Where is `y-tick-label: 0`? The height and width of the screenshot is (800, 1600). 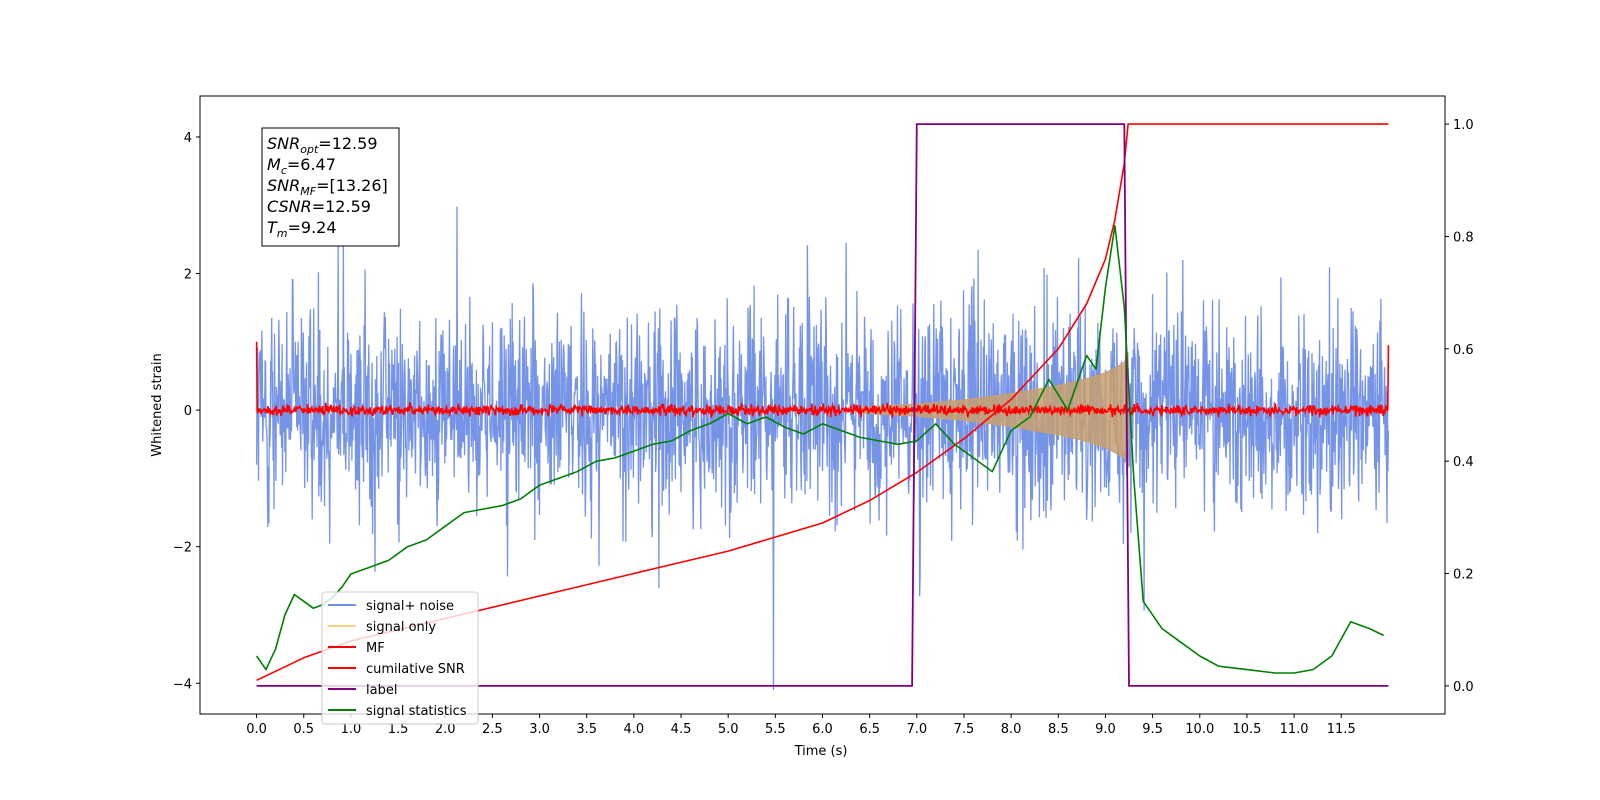 y-tick-label: 0 is located at coordinates (188, 411).